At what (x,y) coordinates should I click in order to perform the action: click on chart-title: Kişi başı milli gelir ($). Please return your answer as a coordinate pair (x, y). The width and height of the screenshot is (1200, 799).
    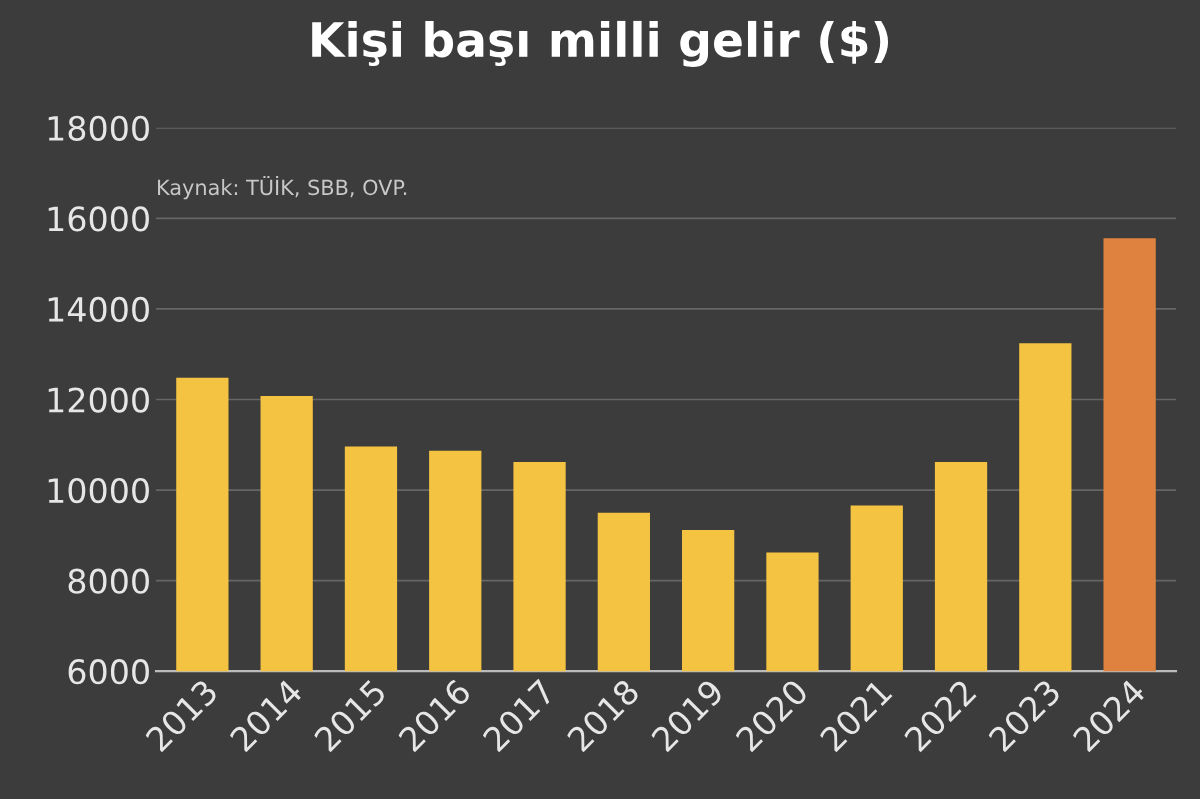
    Looking at the image, I should click on (600, 43).